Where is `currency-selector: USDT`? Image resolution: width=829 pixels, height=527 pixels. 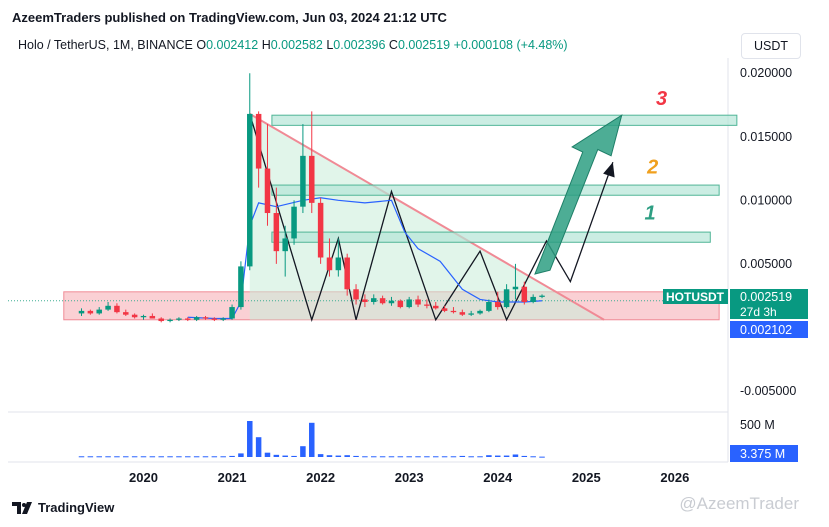 currency-selector: USDT is located at coordinates (771, 46).